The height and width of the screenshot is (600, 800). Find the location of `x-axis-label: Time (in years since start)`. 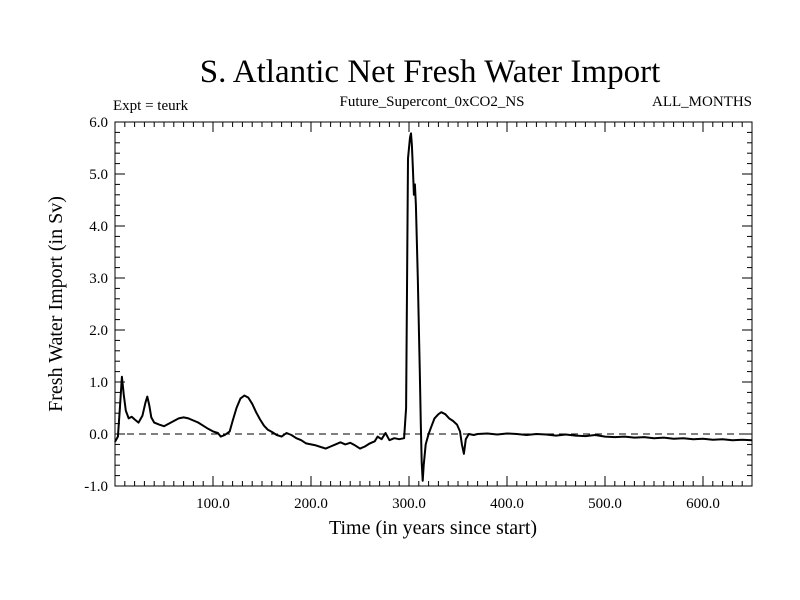

x-axis-label: Time (in years since start) is located at coordinates (433, 528).